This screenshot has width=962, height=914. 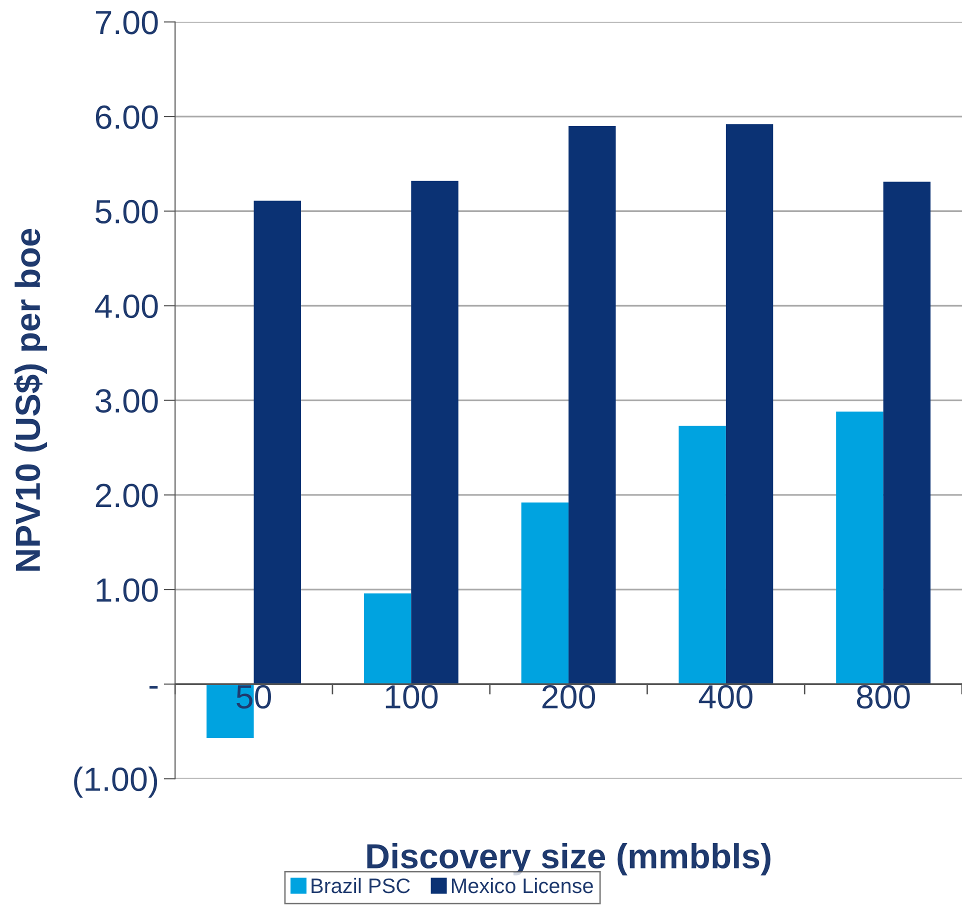 What do you see at coordinates (568, 859) in the screenshot?
I see `x-axis-title: Discovery size (mmbbls)` at bounding box center [568, 859].